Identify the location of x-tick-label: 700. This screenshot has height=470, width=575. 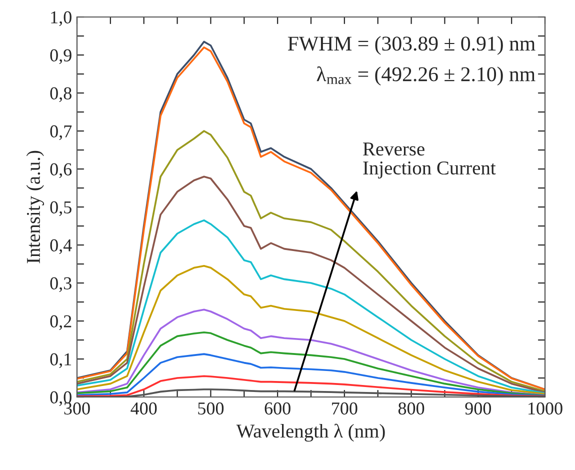
(345, 408).